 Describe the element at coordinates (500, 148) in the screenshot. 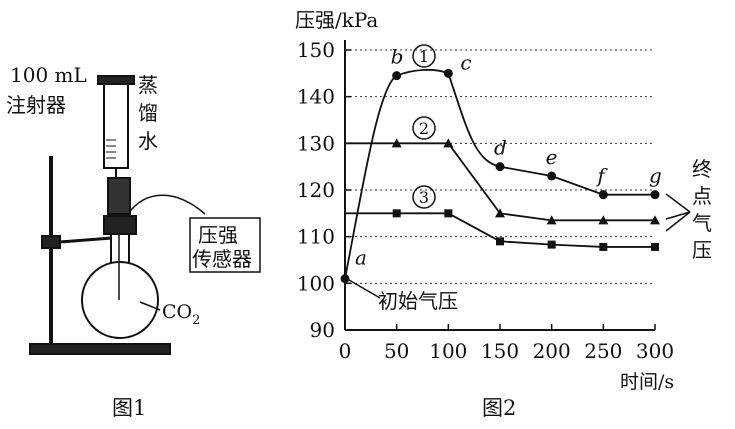

I see `point-label: d` at that location.